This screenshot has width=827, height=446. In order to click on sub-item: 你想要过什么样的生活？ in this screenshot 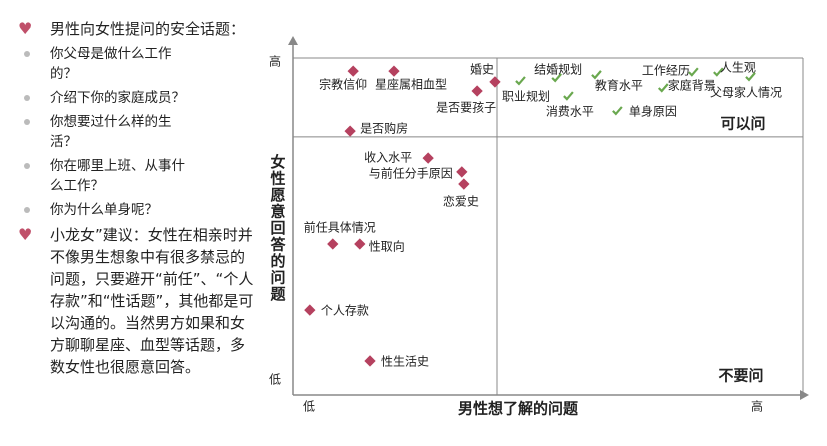, I will do `click(102, 132)`.